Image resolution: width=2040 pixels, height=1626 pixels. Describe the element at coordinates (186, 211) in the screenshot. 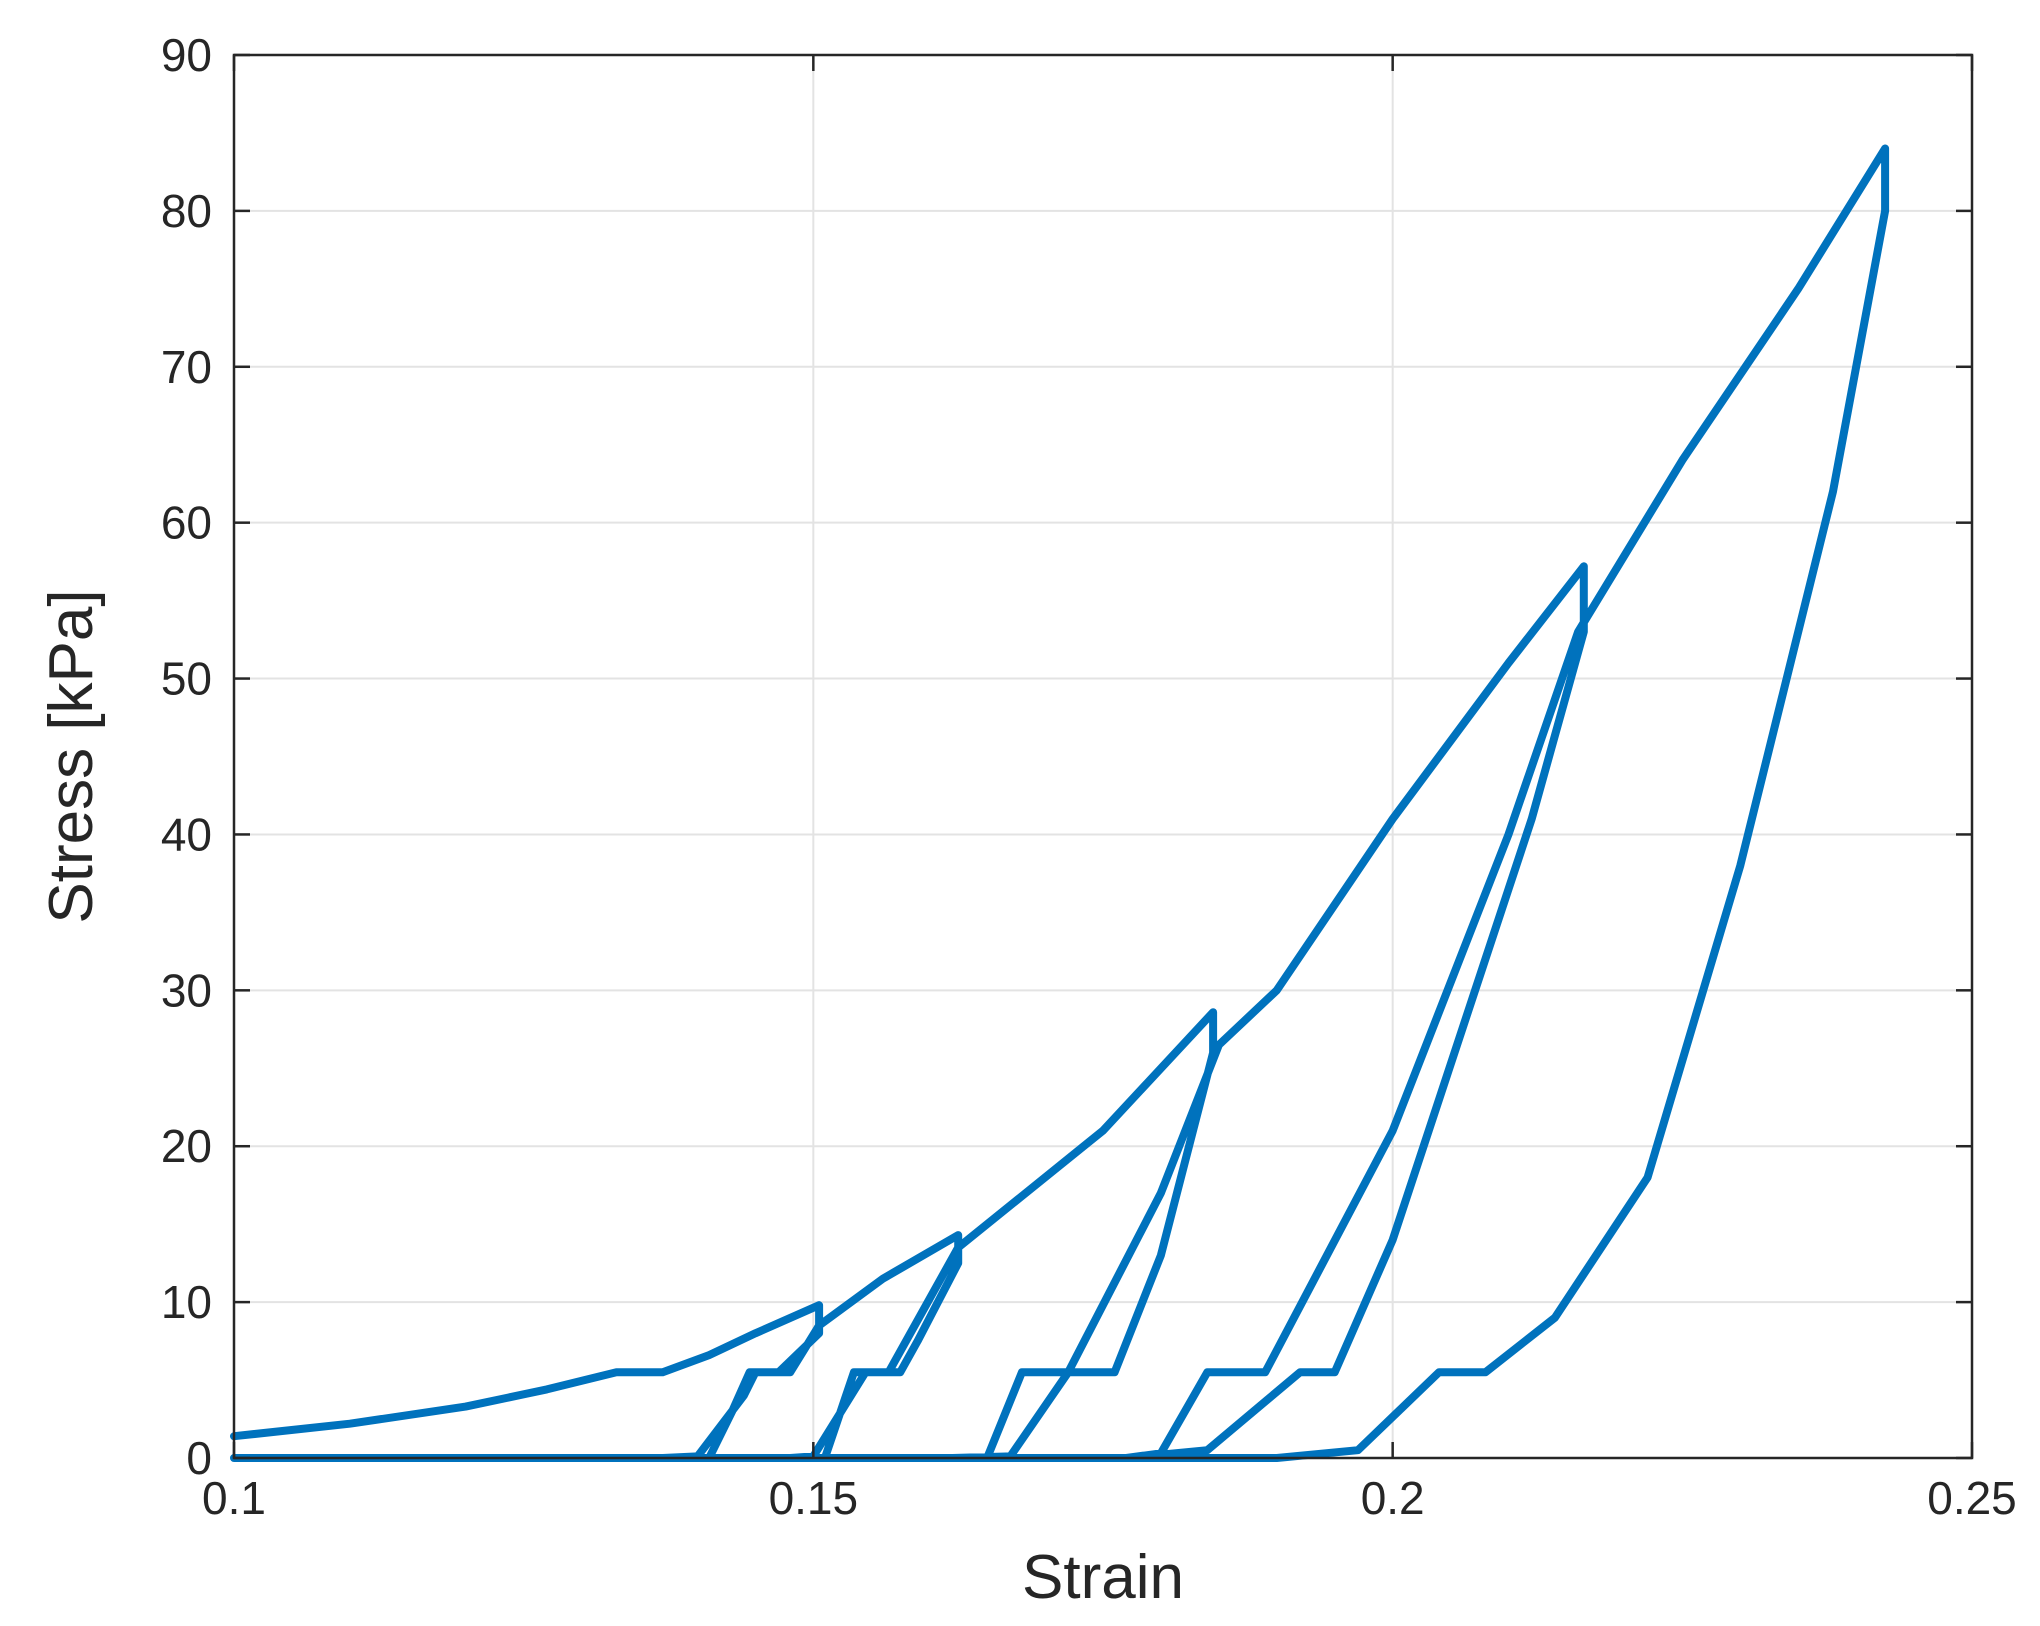

I see `y-tick-label: 80` at that location.